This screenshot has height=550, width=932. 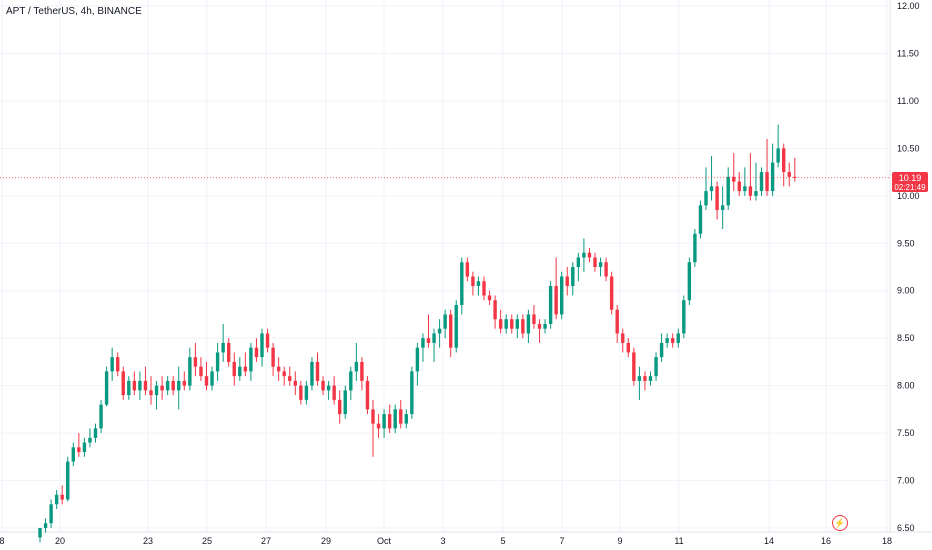 I want to click on lightning-icon: ⚡, so click(x=840, y=523).